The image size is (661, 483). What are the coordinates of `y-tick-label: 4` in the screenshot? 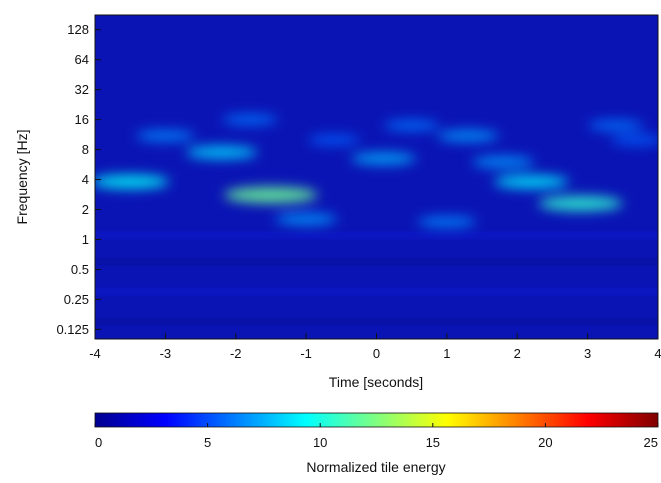 It's located at (85, 179).